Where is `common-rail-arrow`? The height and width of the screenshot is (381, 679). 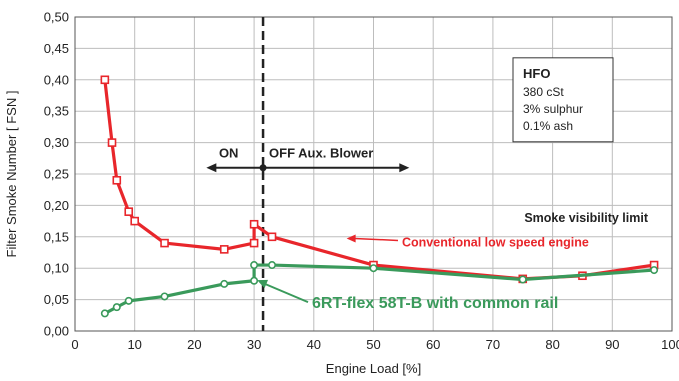 common-rail-arrow is located at coordinates (285, 293).